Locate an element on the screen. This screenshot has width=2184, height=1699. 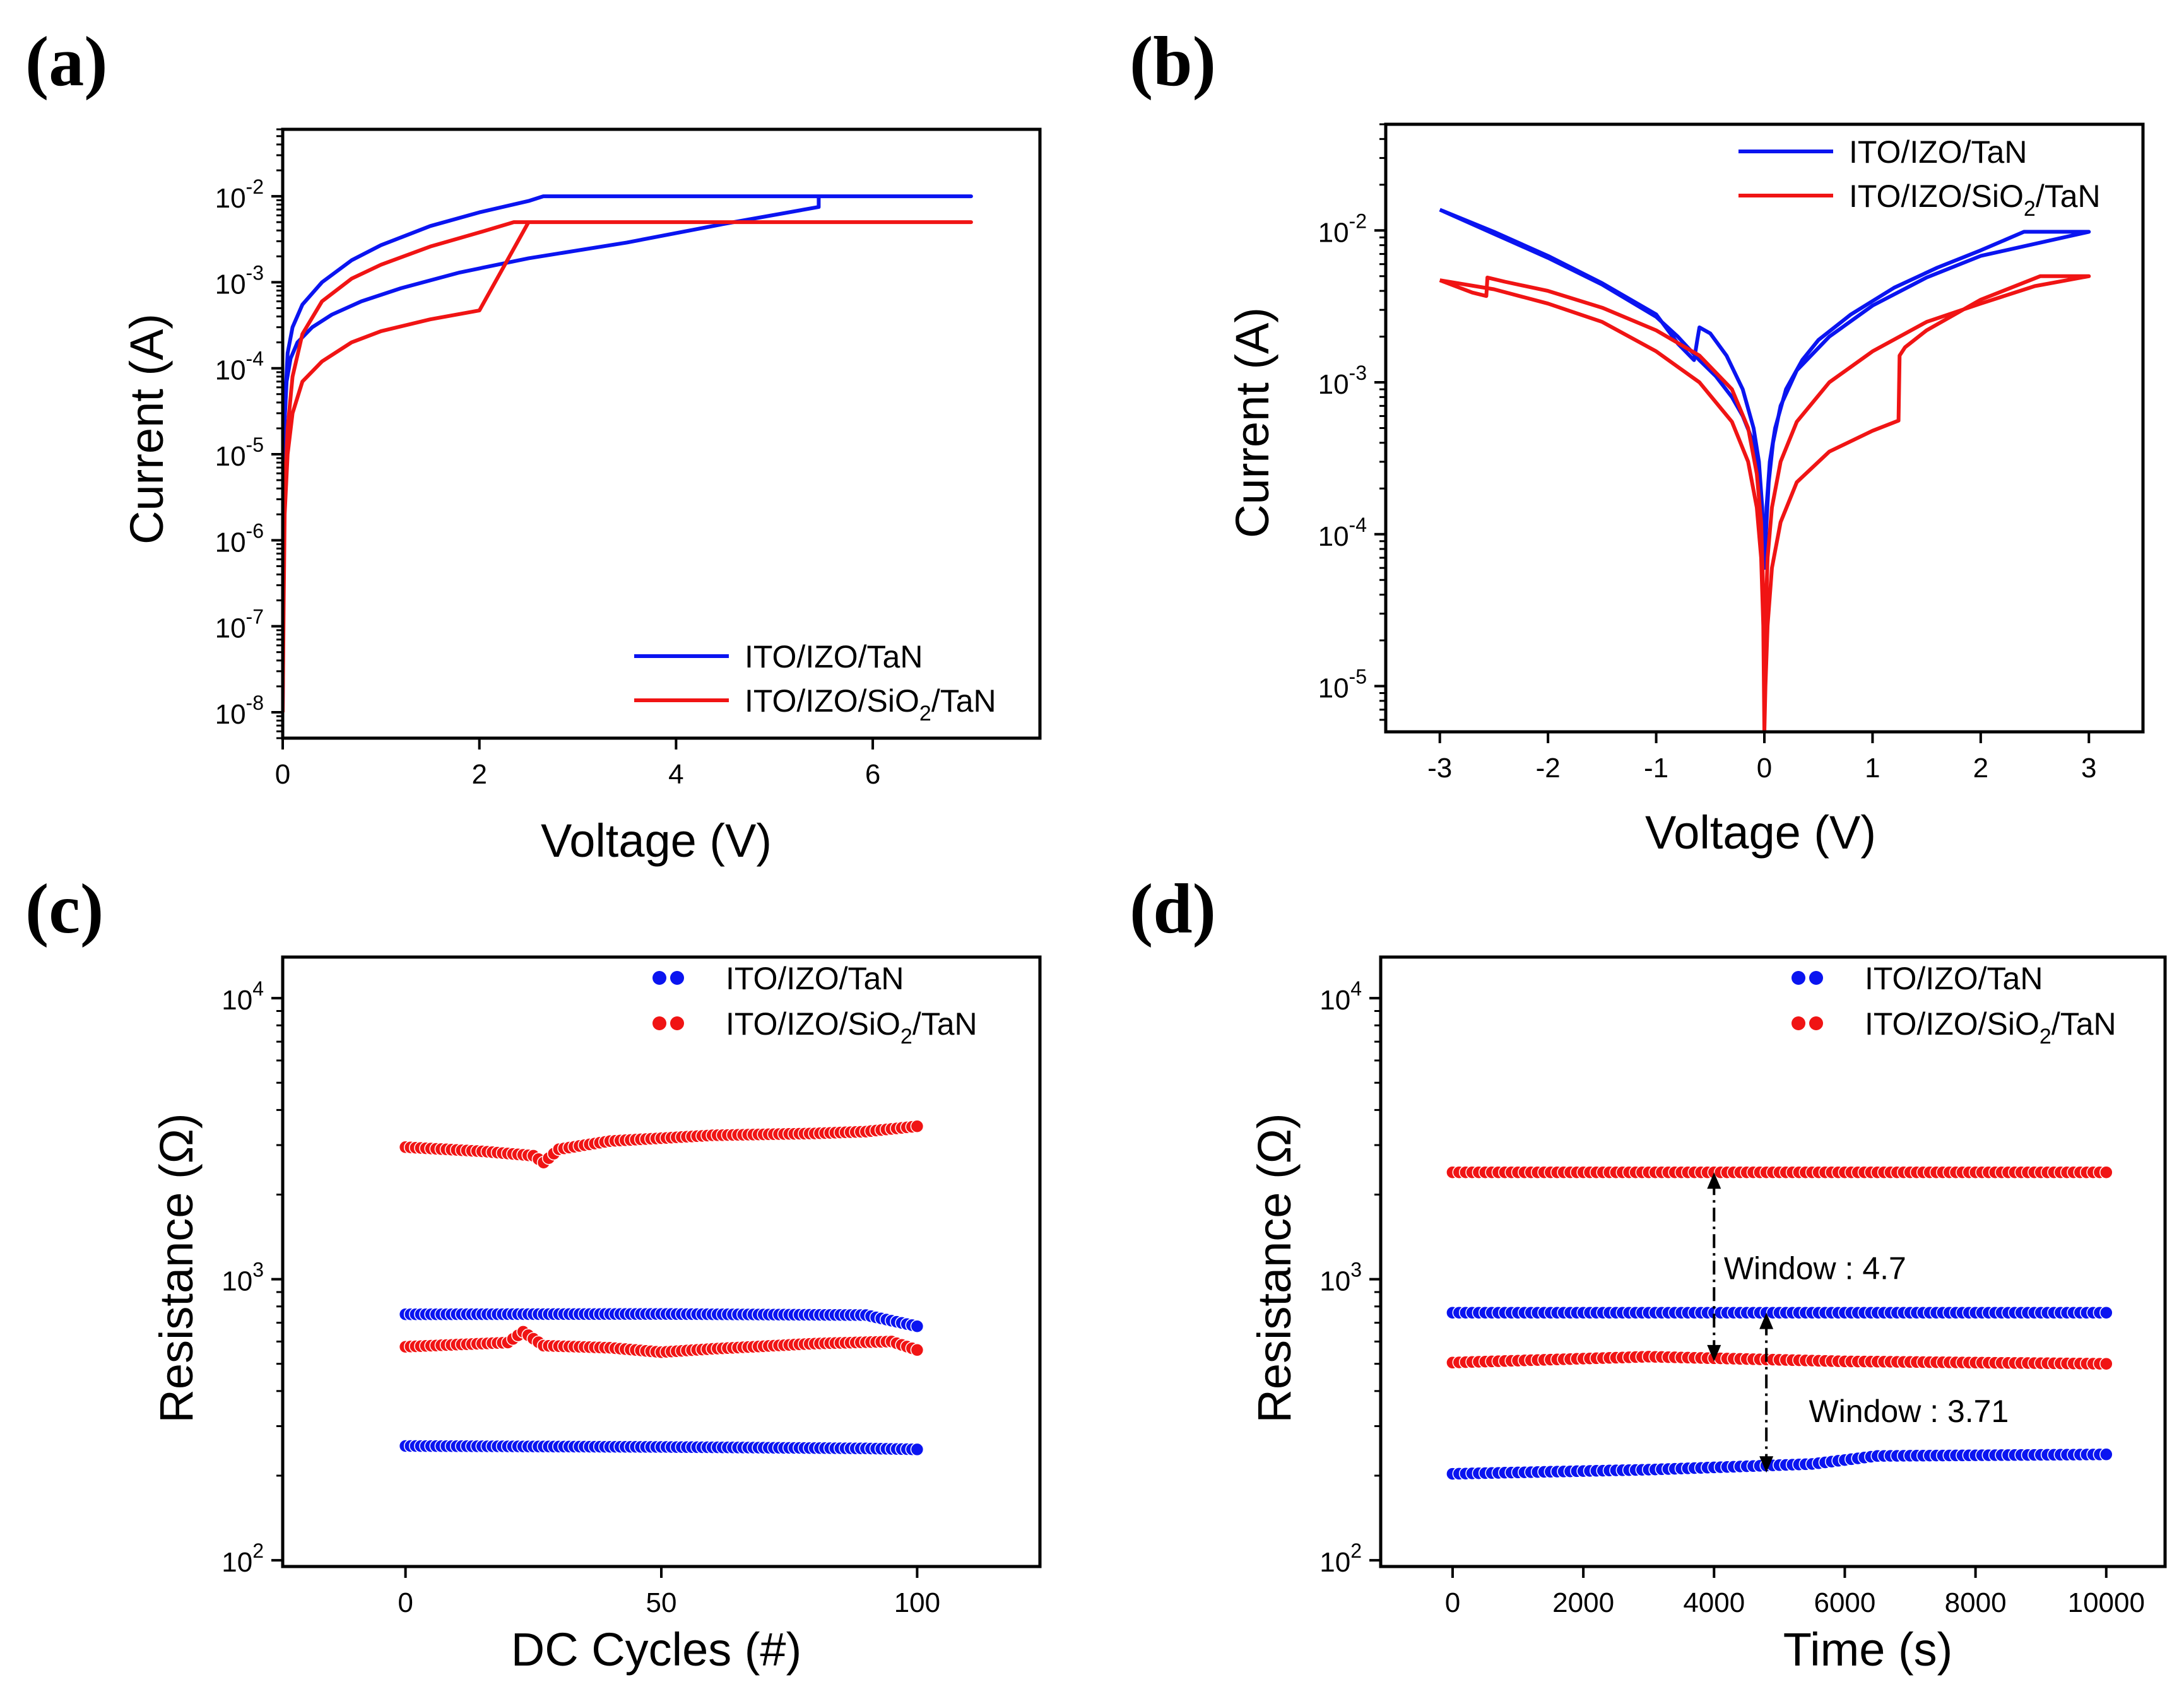
x-tick-label: 10000 is located at coordinates (2106, 1602).